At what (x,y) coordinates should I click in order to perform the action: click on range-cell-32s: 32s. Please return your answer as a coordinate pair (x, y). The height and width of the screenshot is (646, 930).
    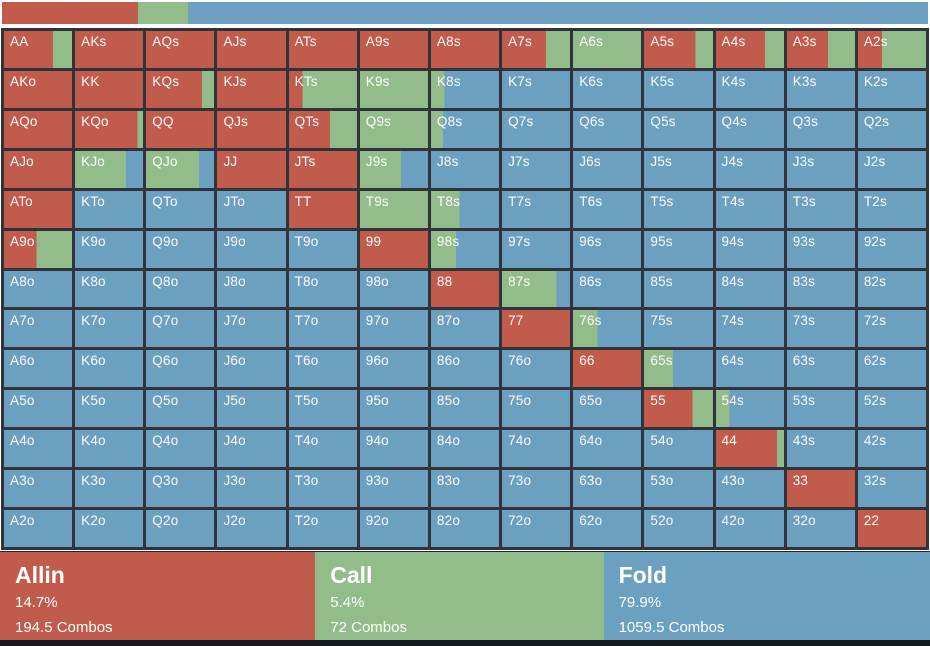
    Looking at the image, I should click on (891, 489).